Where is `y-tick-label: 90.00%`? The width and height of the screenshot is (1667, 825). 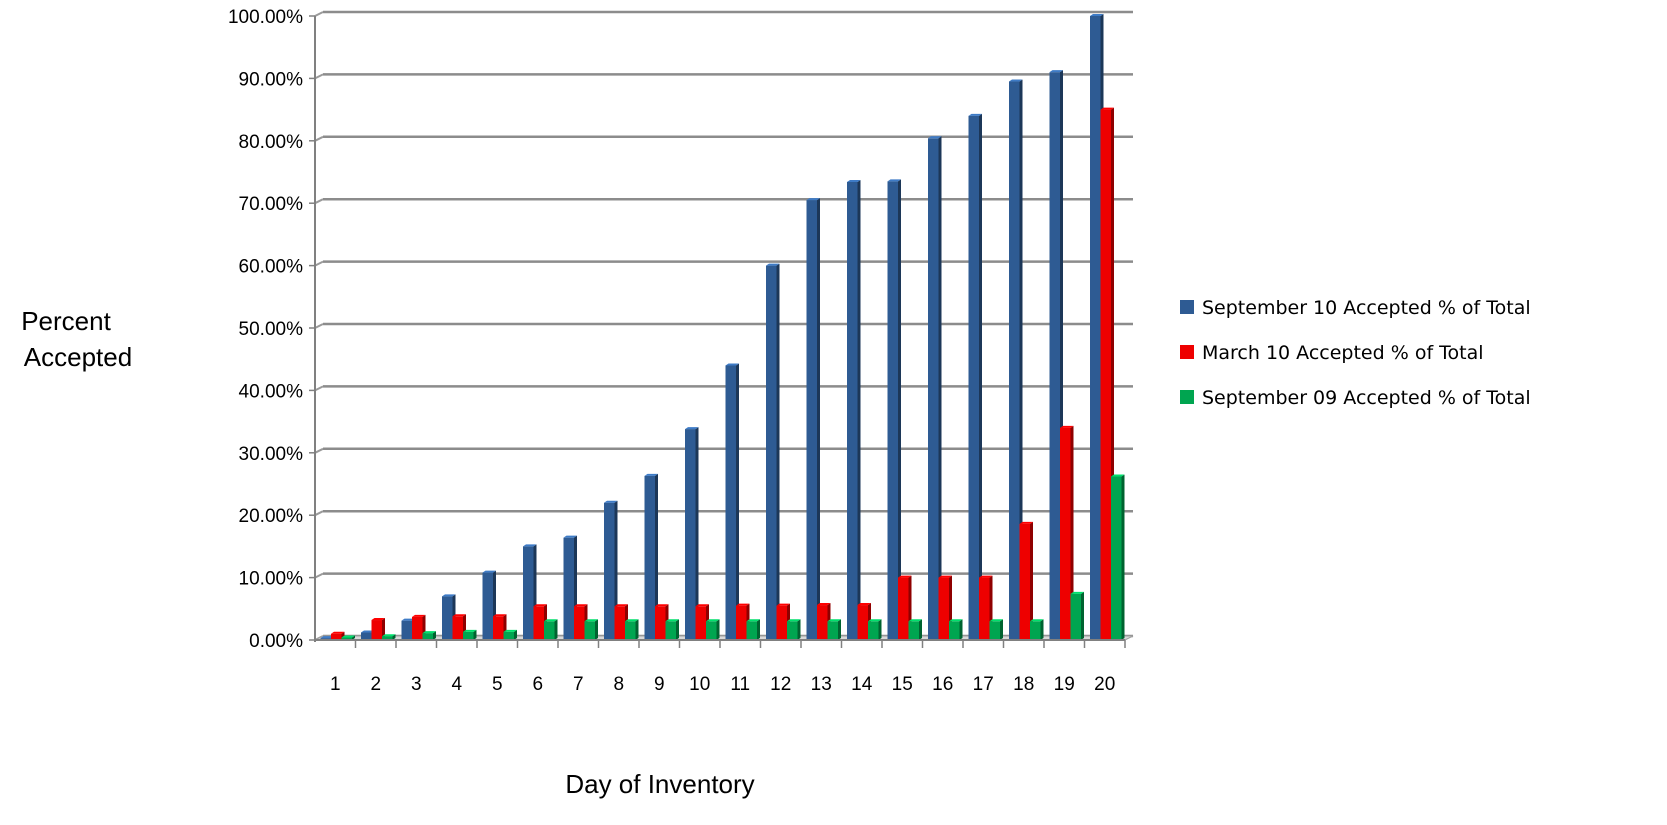 y-tick-label: 90.00% is located at coordinates (271, 79).